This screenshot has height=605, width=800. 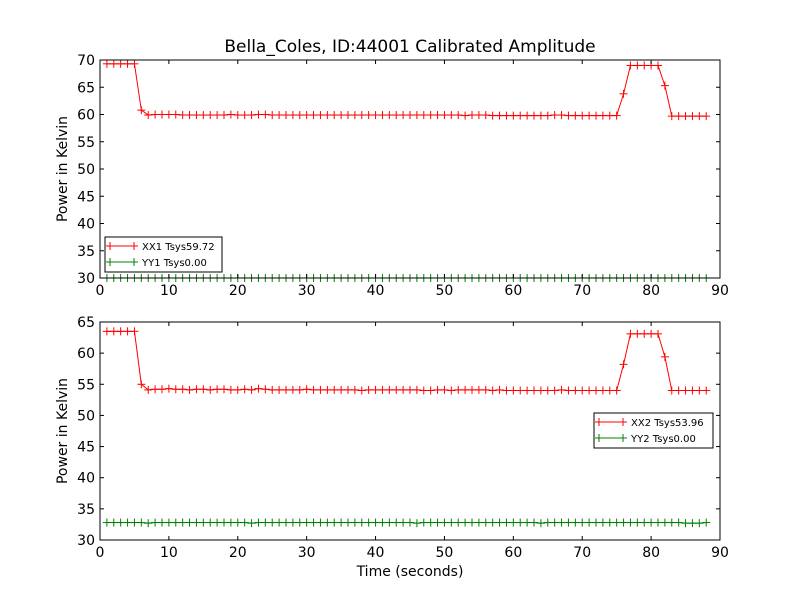 I want to click on legend-entry-label: XX2 Tsys53.96, so click(x=667, y=423).